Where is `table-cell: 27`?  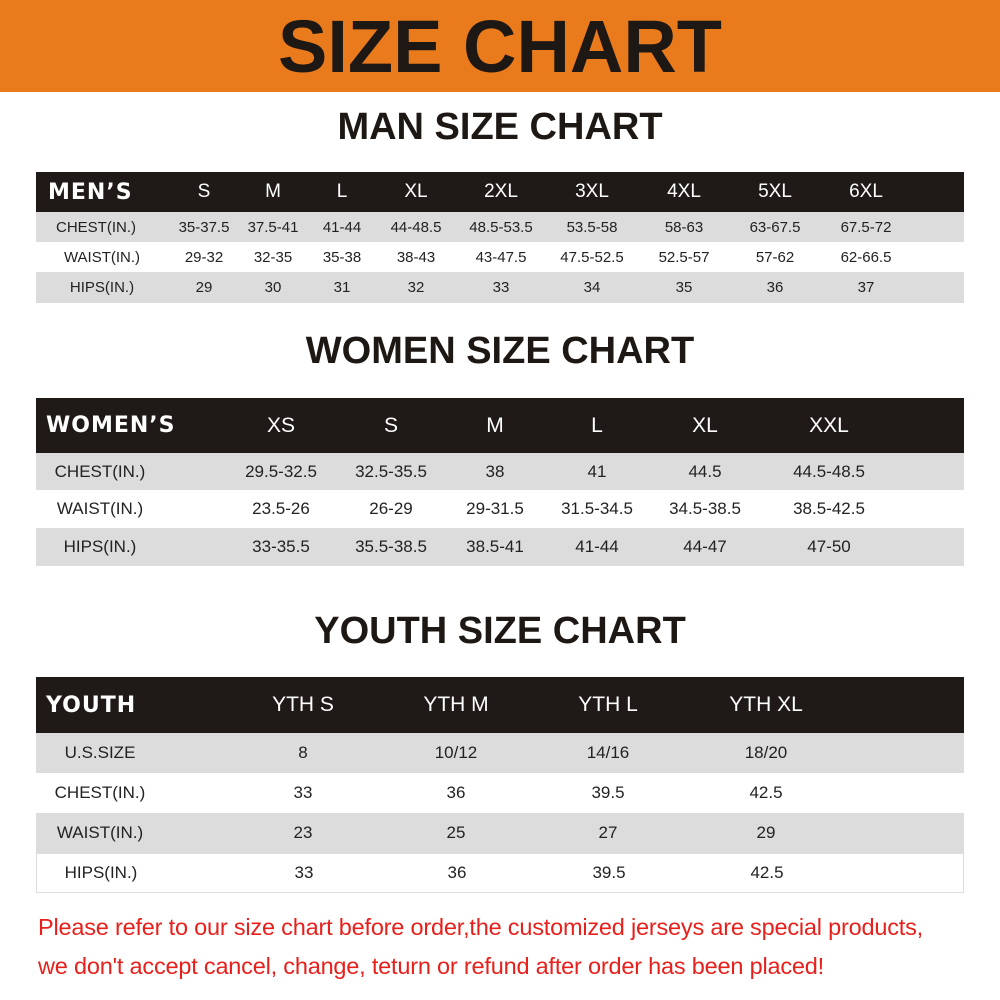
table-cell: 27 is located at coordinates (608, 832).